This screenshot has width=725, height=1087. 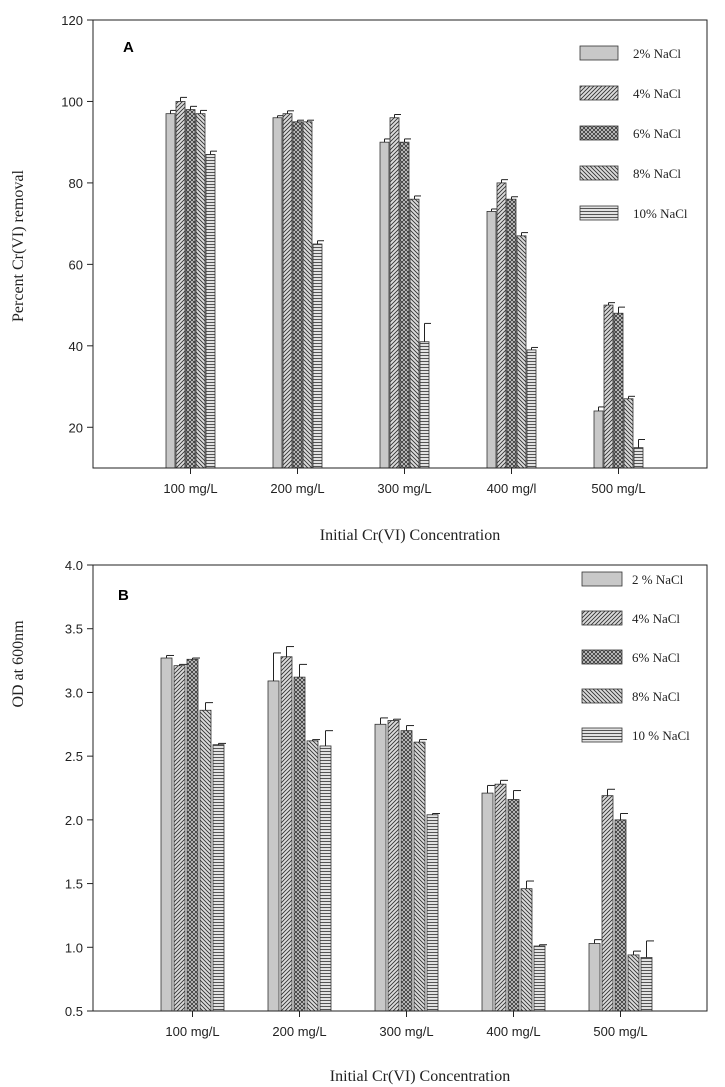 What do you see at coordinates (513, 905) in the screenshot?
I see `panel-b-bar-s2-c3` at bounding box center [513, 905].